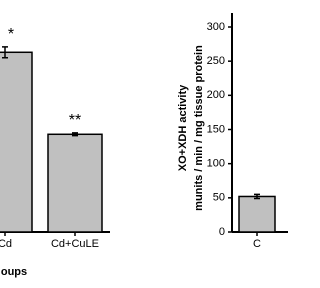  Describe the element at coordinates (14, 272) in the screenshot. I see `x-axis-label: oups` at that location.